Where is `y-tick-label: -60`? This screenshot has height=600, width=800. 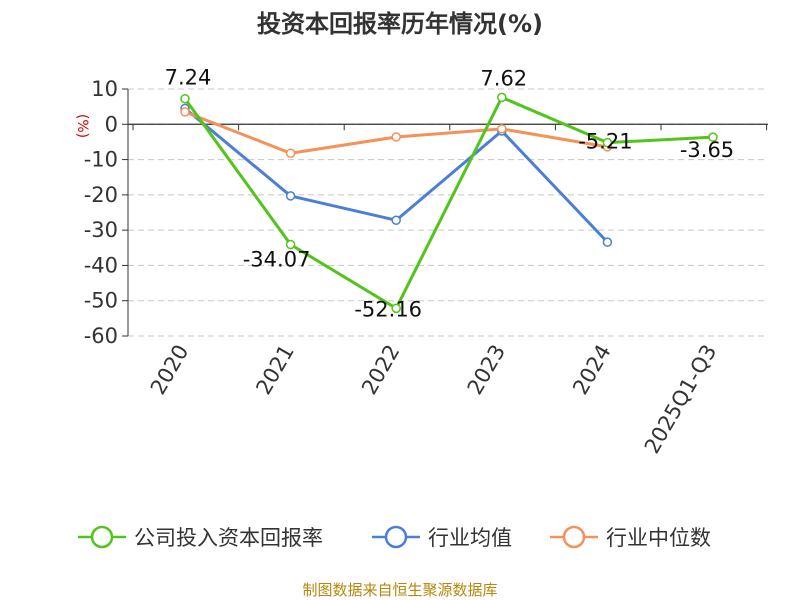 y-tick-label: -60 is located at coordinates (101, 336).